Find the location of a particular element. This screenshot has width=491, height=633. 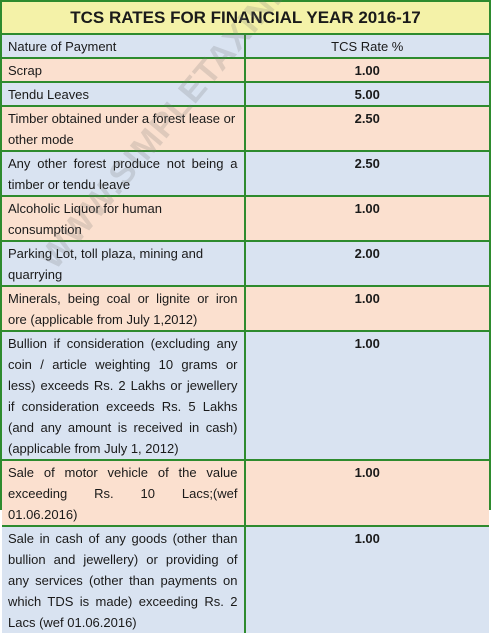

table-header-row: Nature of Payment TCS Rate % is located at coordinates (245, 47).